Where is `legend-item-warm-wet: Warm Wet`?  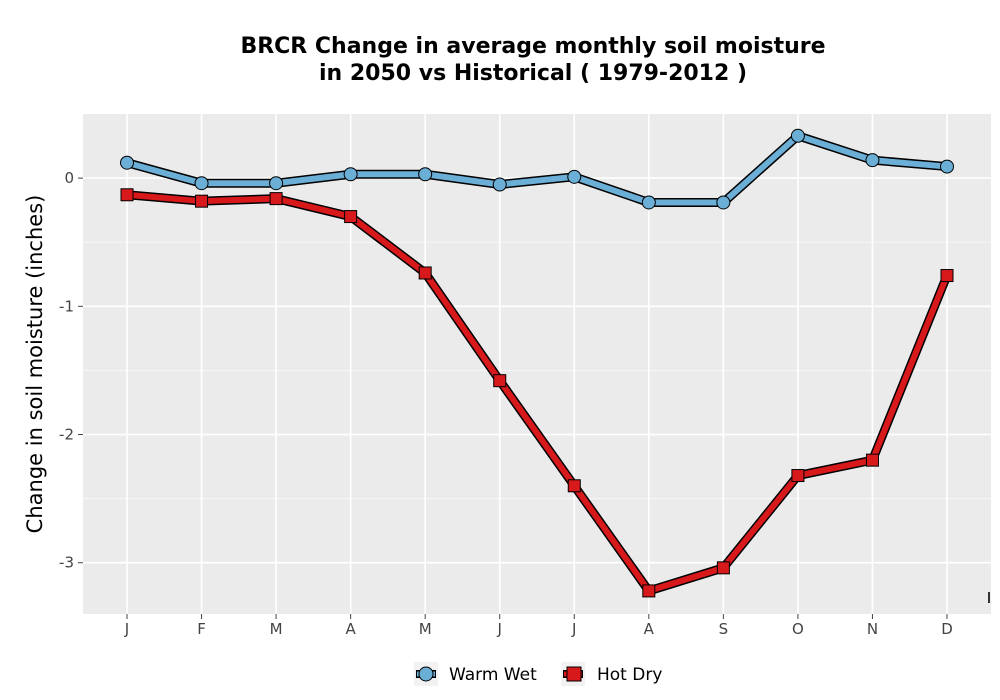 legend-item-warm-wet: Warm Wet is located at coordinates (475, 674).